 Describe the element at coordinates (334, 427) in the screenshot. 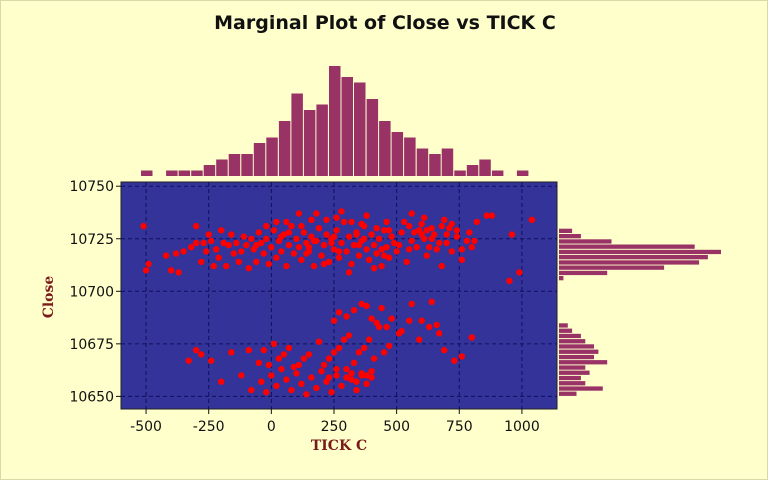

I see `x-tick-label: 250` at that location.